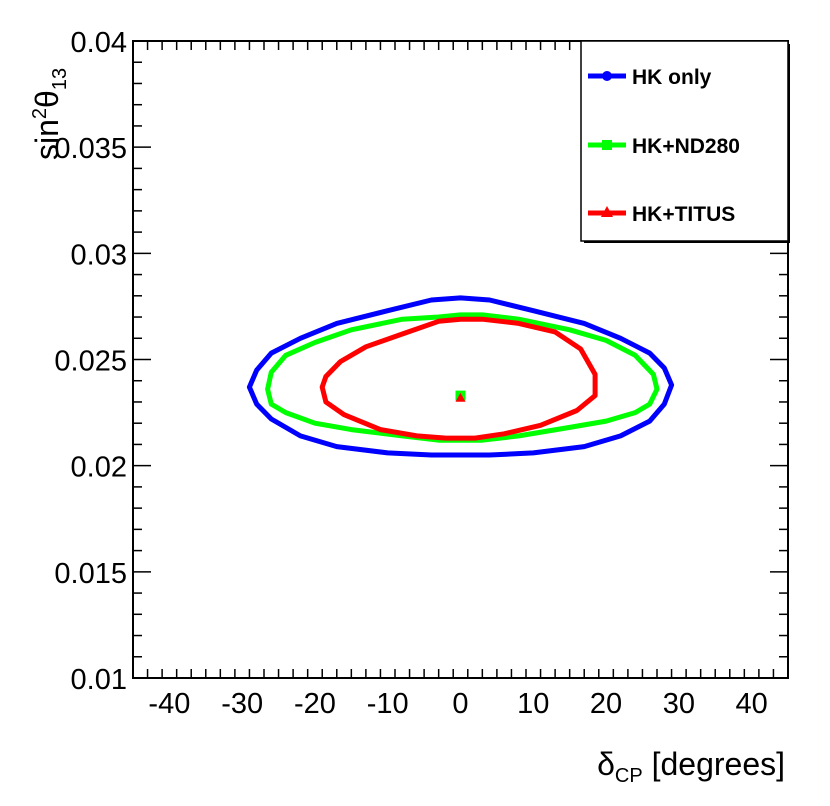  Describe the element at coordinates (40, 113) in the screenshot. I see `y-axis-title-sup: 2` at that location.